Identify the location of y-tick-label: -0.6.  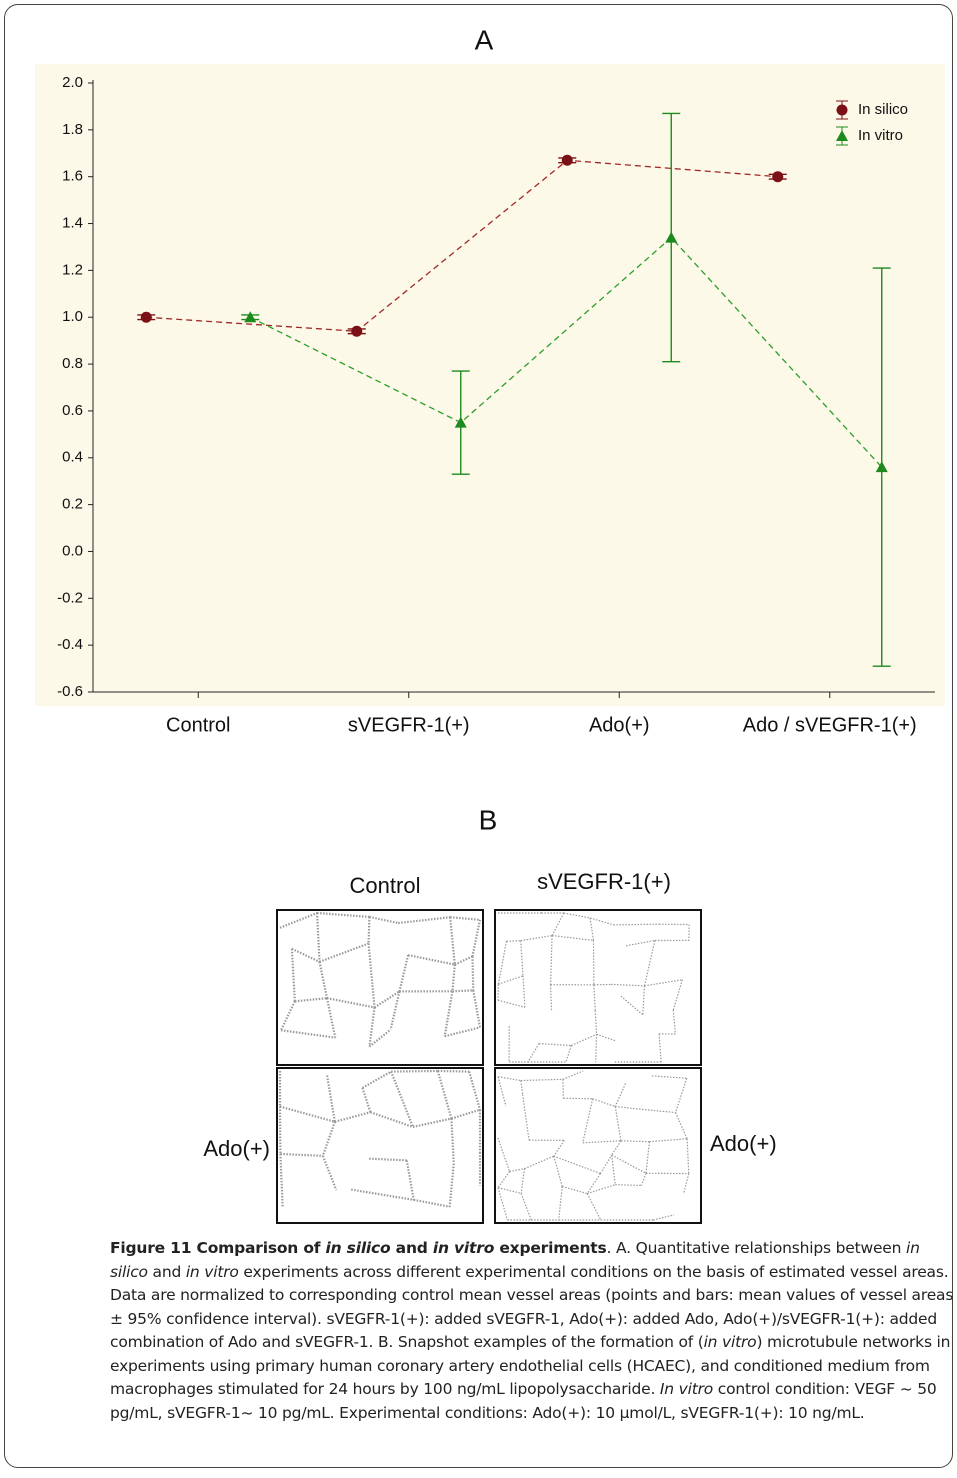
(70, 691).